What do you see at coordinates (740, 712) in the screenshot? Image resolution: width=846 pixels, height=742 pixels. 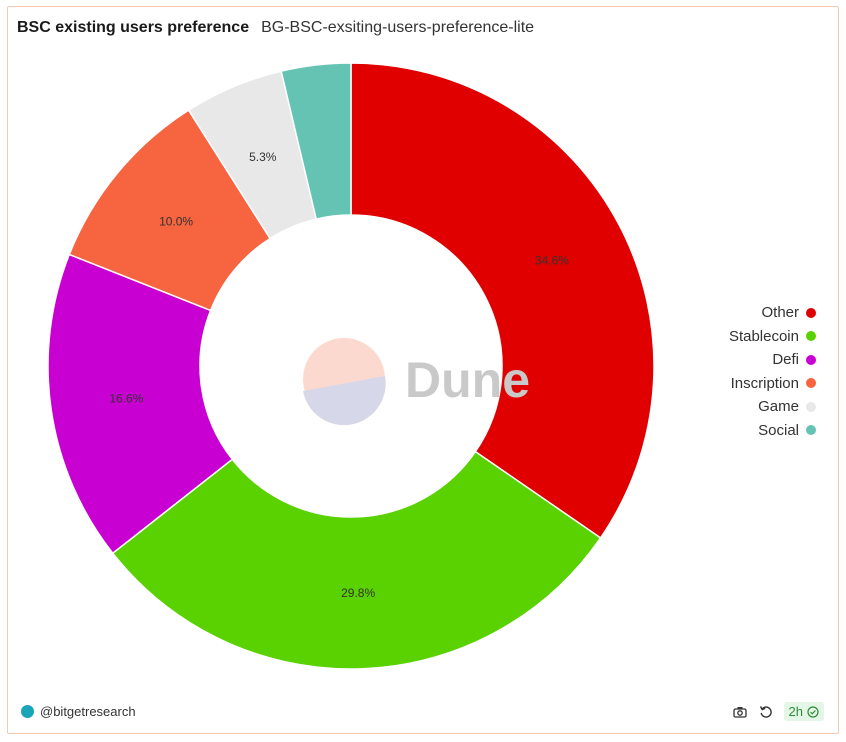 I see `camera-icon` at bounding box center [740, 712].